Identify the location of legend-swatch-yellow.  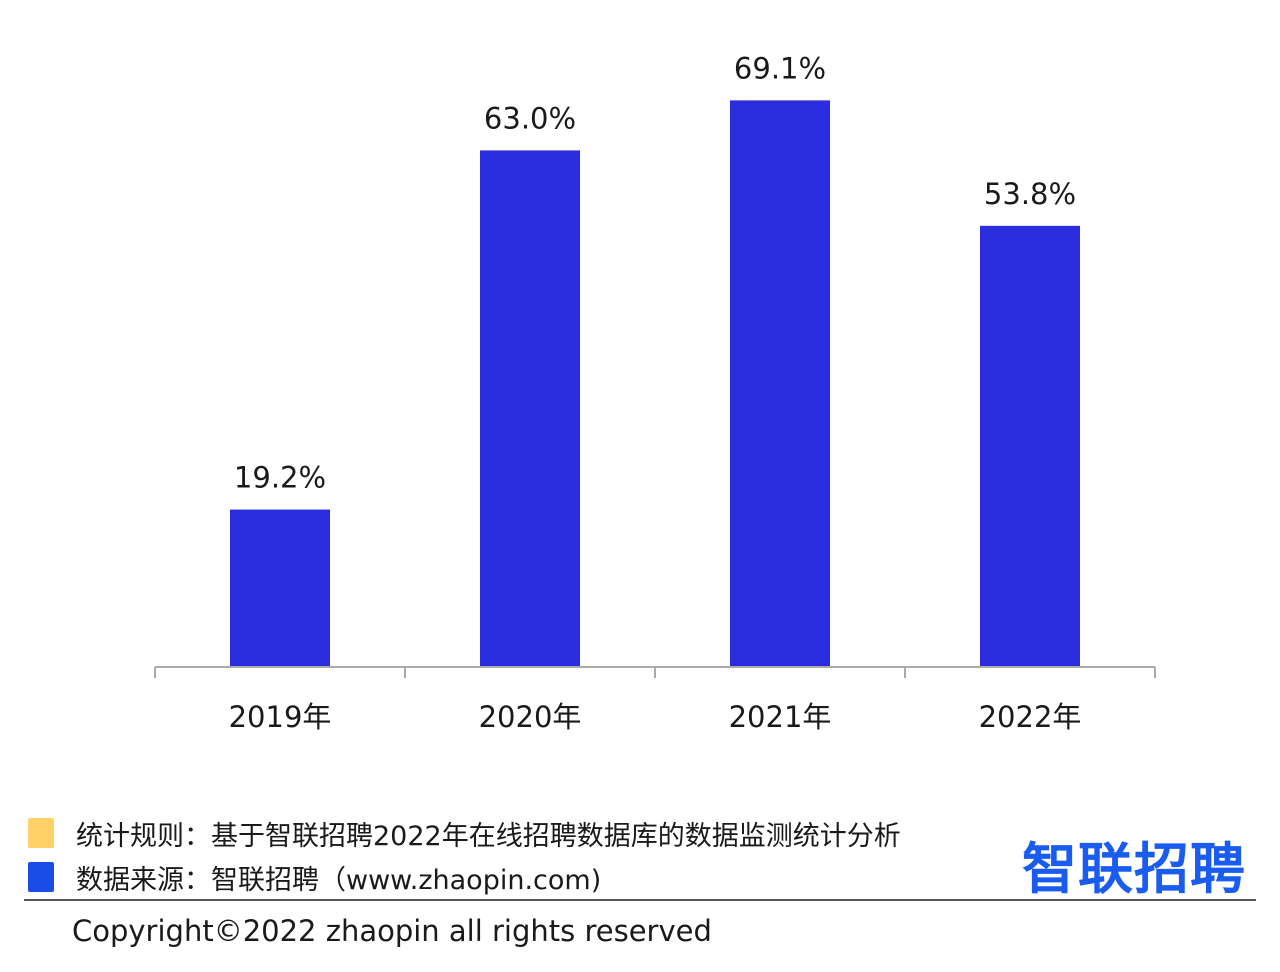
(41, 833).